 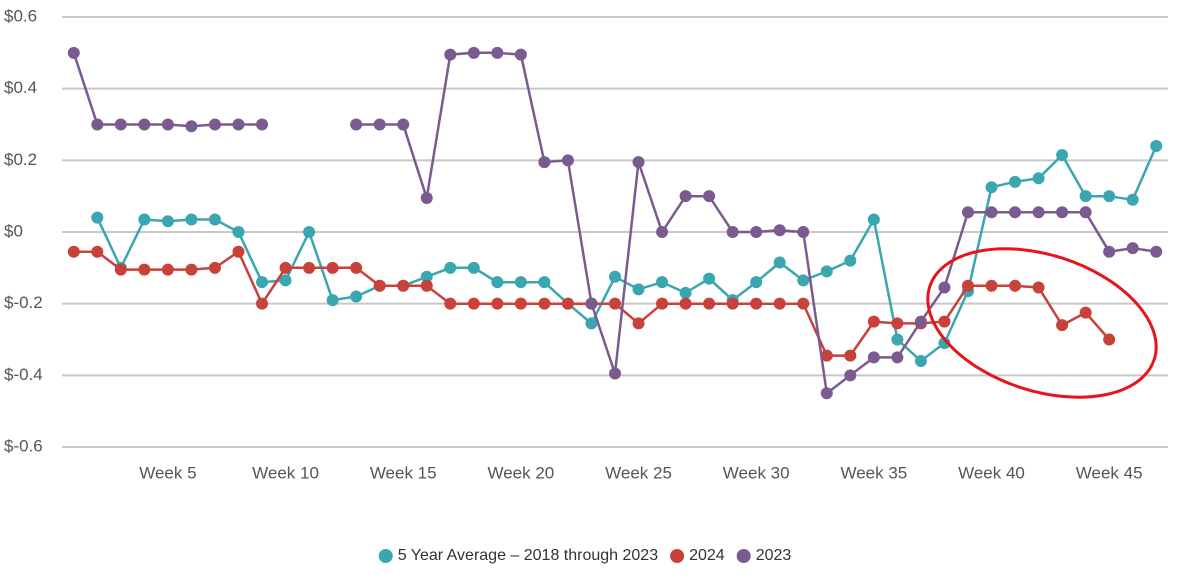 What do you see at coordinates (991, 472) in the screenshot?
I see `x-tick-label: Week 40` at bounding box center [991, 472].